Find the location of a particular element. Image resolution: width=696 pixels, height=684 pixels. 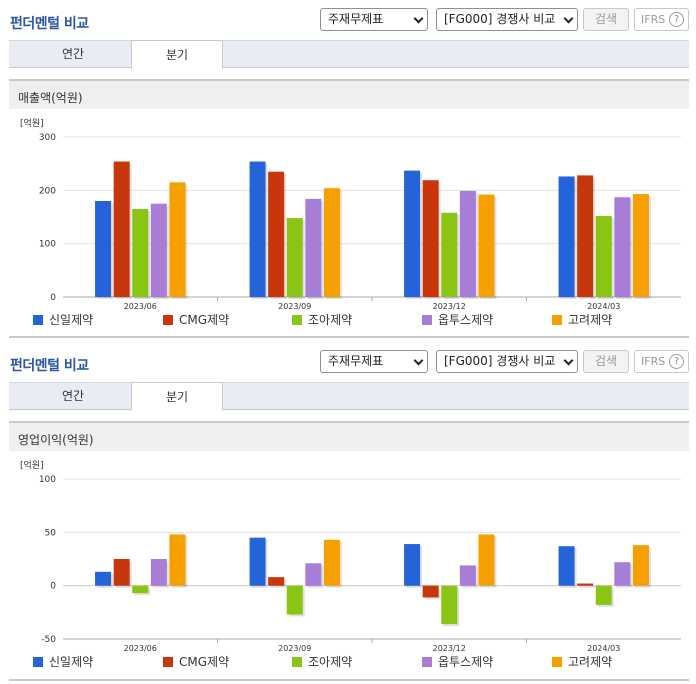

y-tick-label: 200 is located at coordinates (47, 191).